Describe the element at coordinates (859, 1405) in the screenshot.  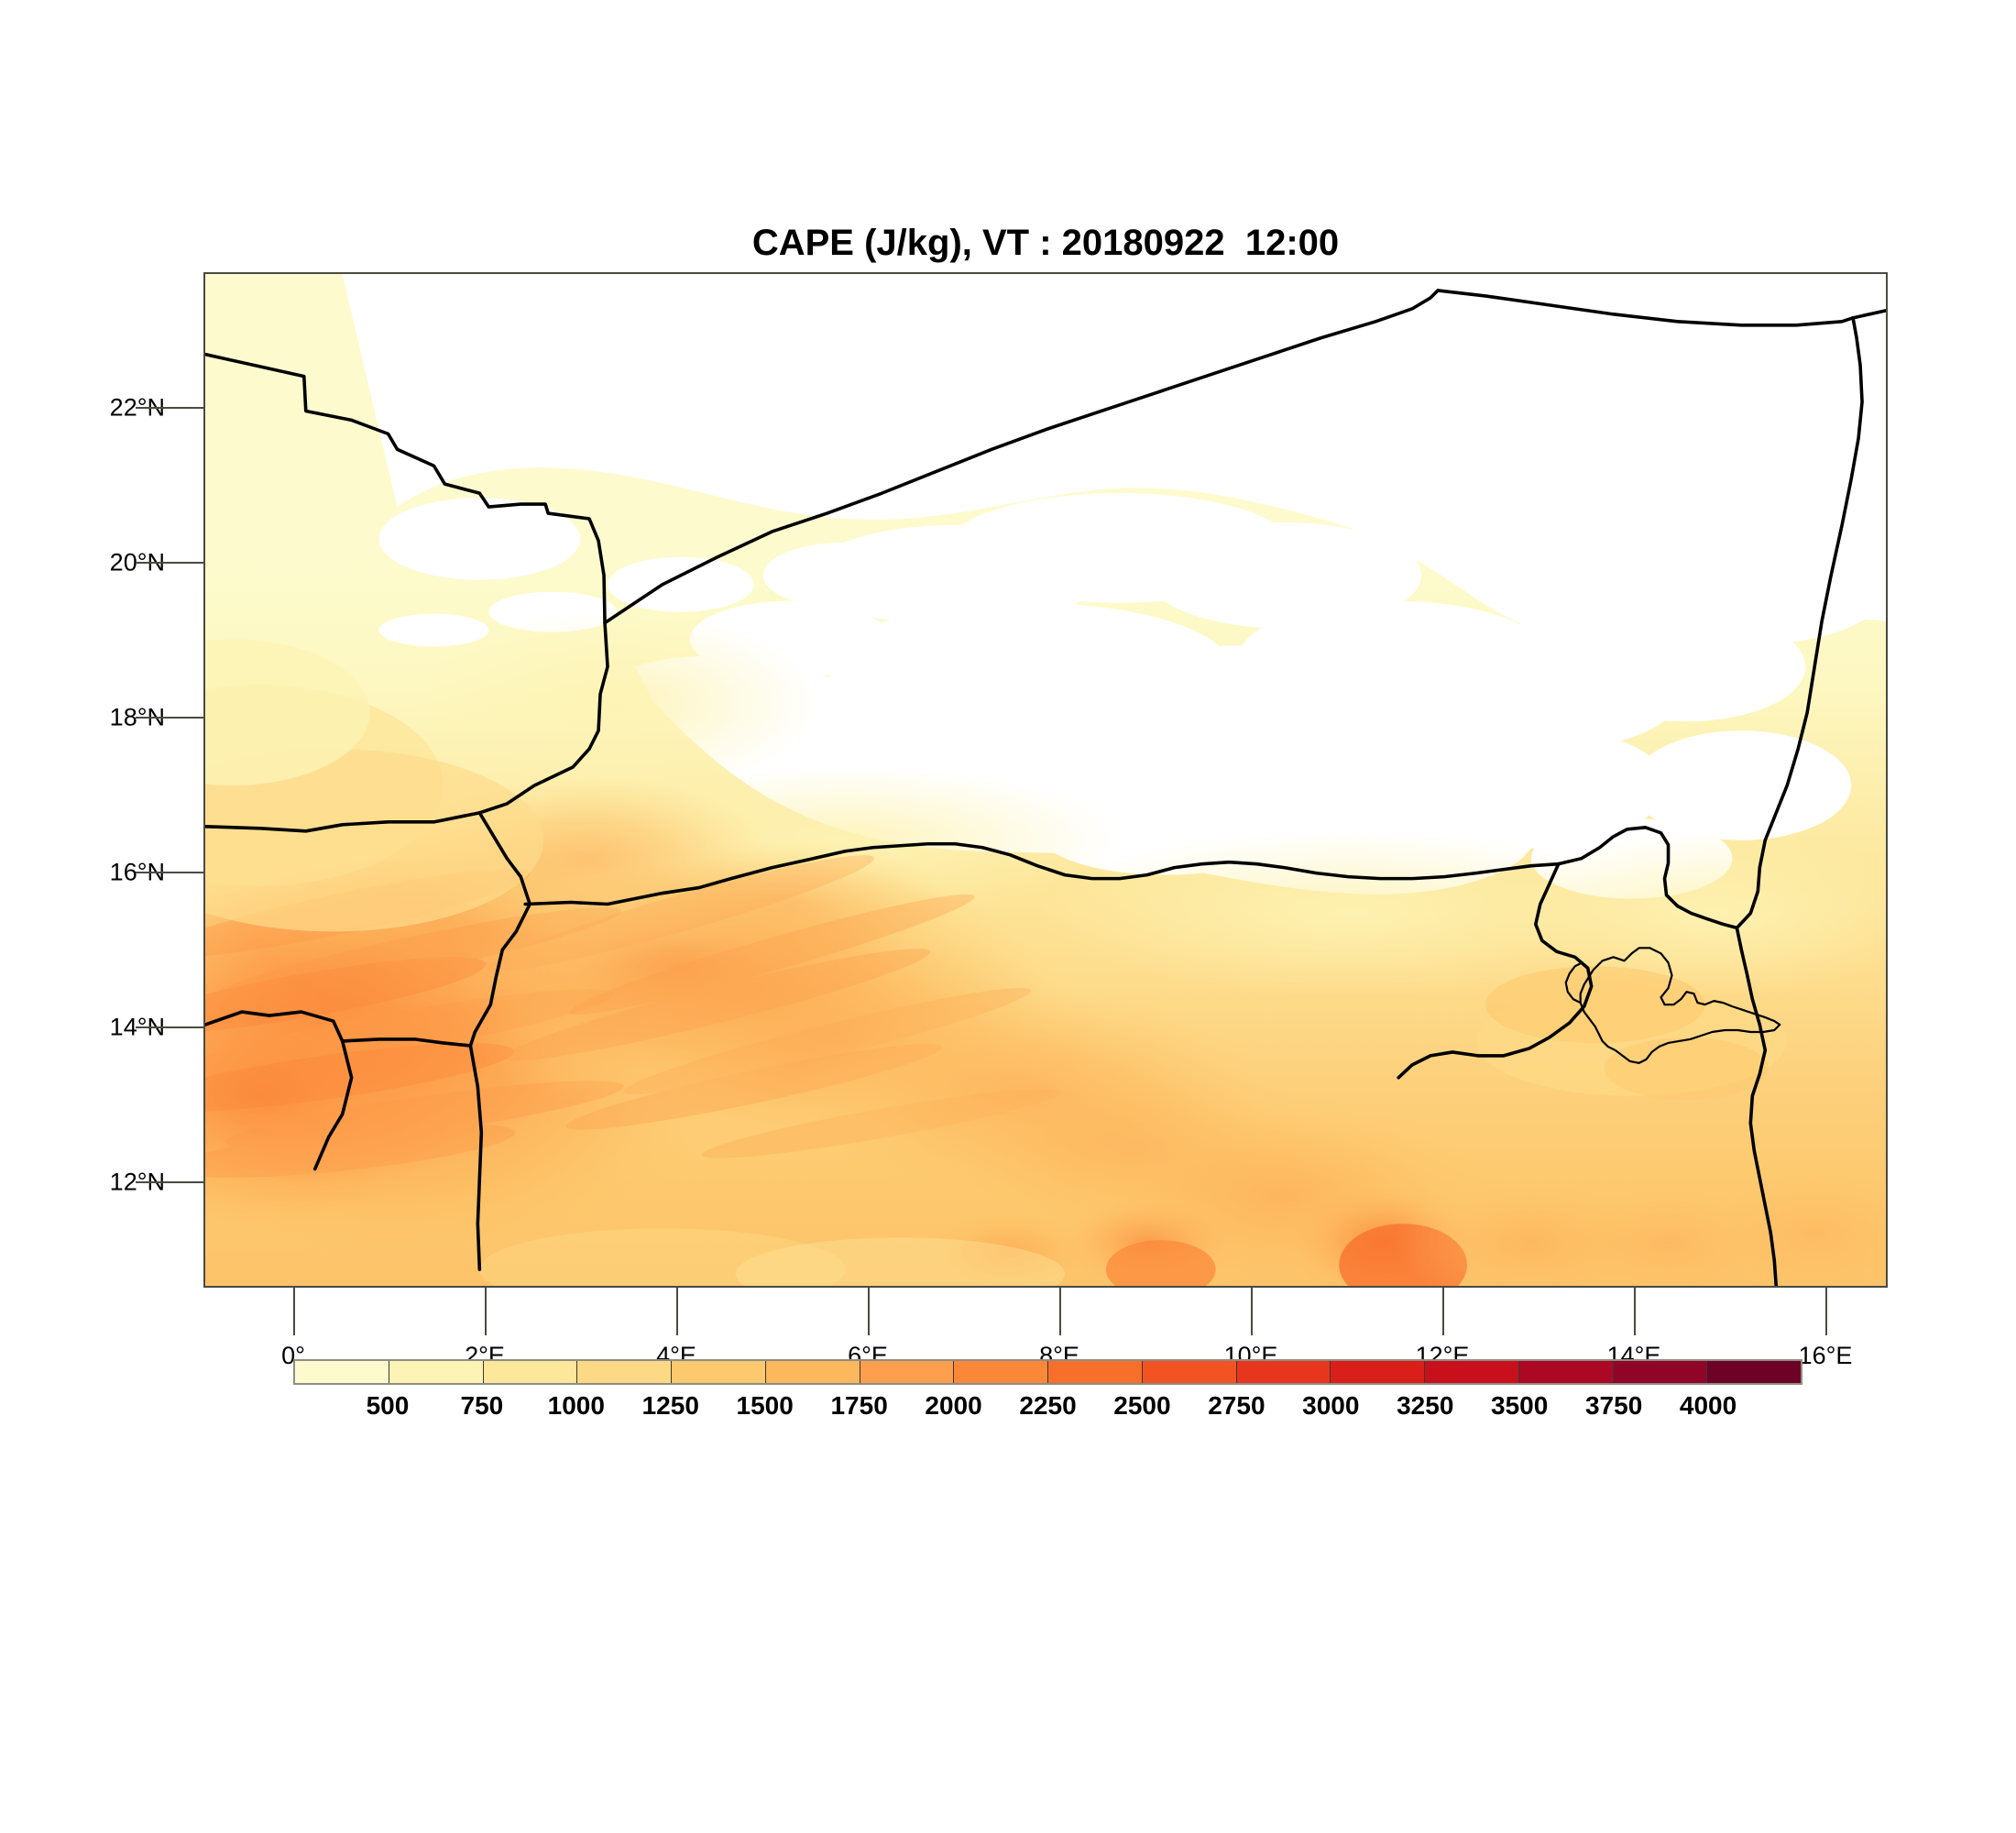
I see `colorbar-tick-label: 1750` at that location.